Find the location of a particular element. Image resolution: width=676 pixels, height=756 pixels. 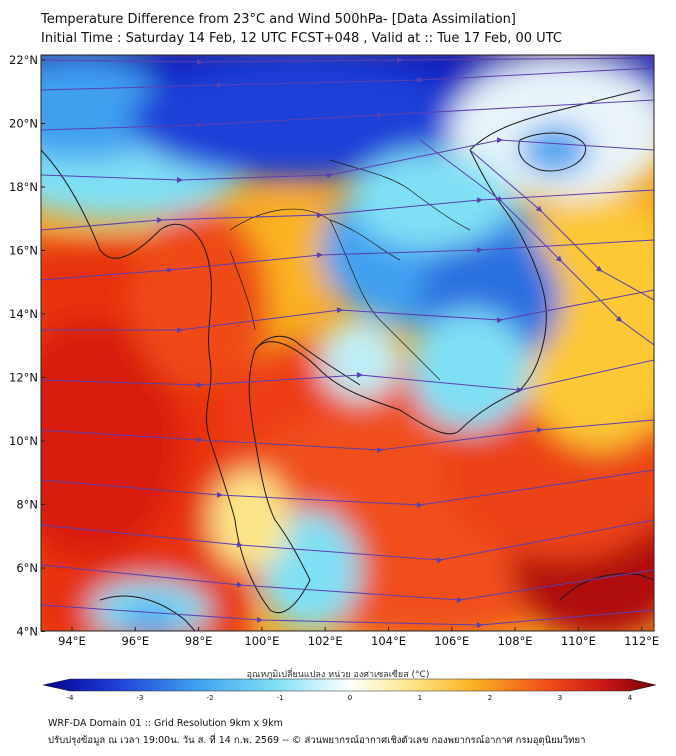

colorbar-tick-label: 2 is located at coordinates (490, 698).